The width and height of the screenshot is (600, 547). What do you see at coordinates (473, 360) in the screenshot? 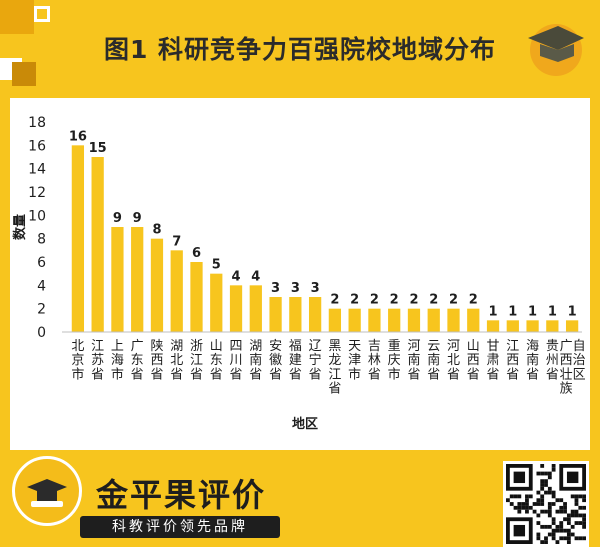
I see `category-label: 山西省` at bounding box center [473, 360].